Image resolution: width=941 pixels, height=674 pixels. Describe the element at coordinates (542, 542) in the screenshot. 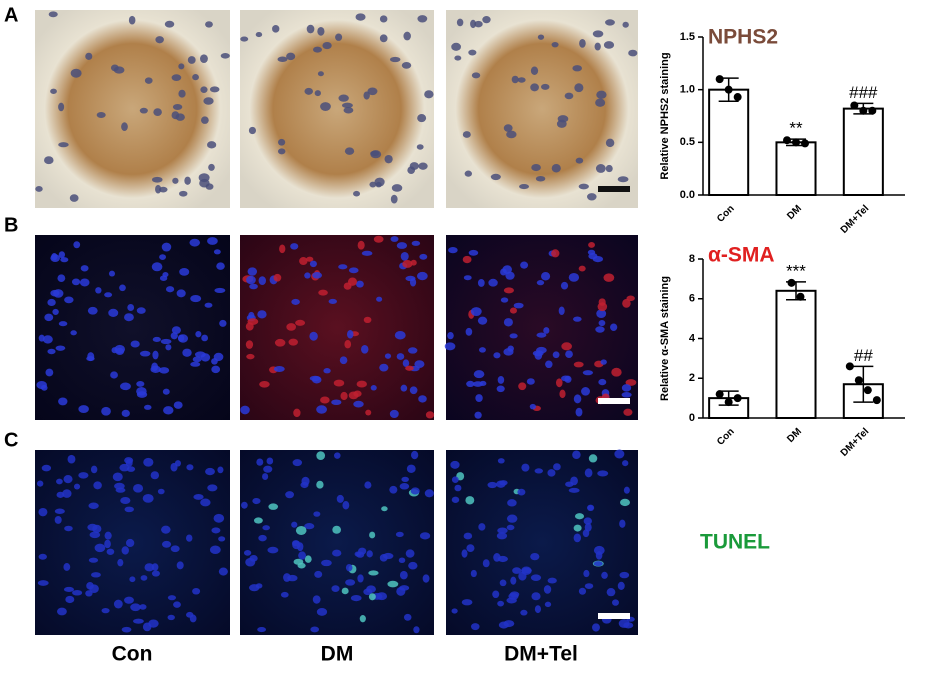

I see `micrograph` at that location.